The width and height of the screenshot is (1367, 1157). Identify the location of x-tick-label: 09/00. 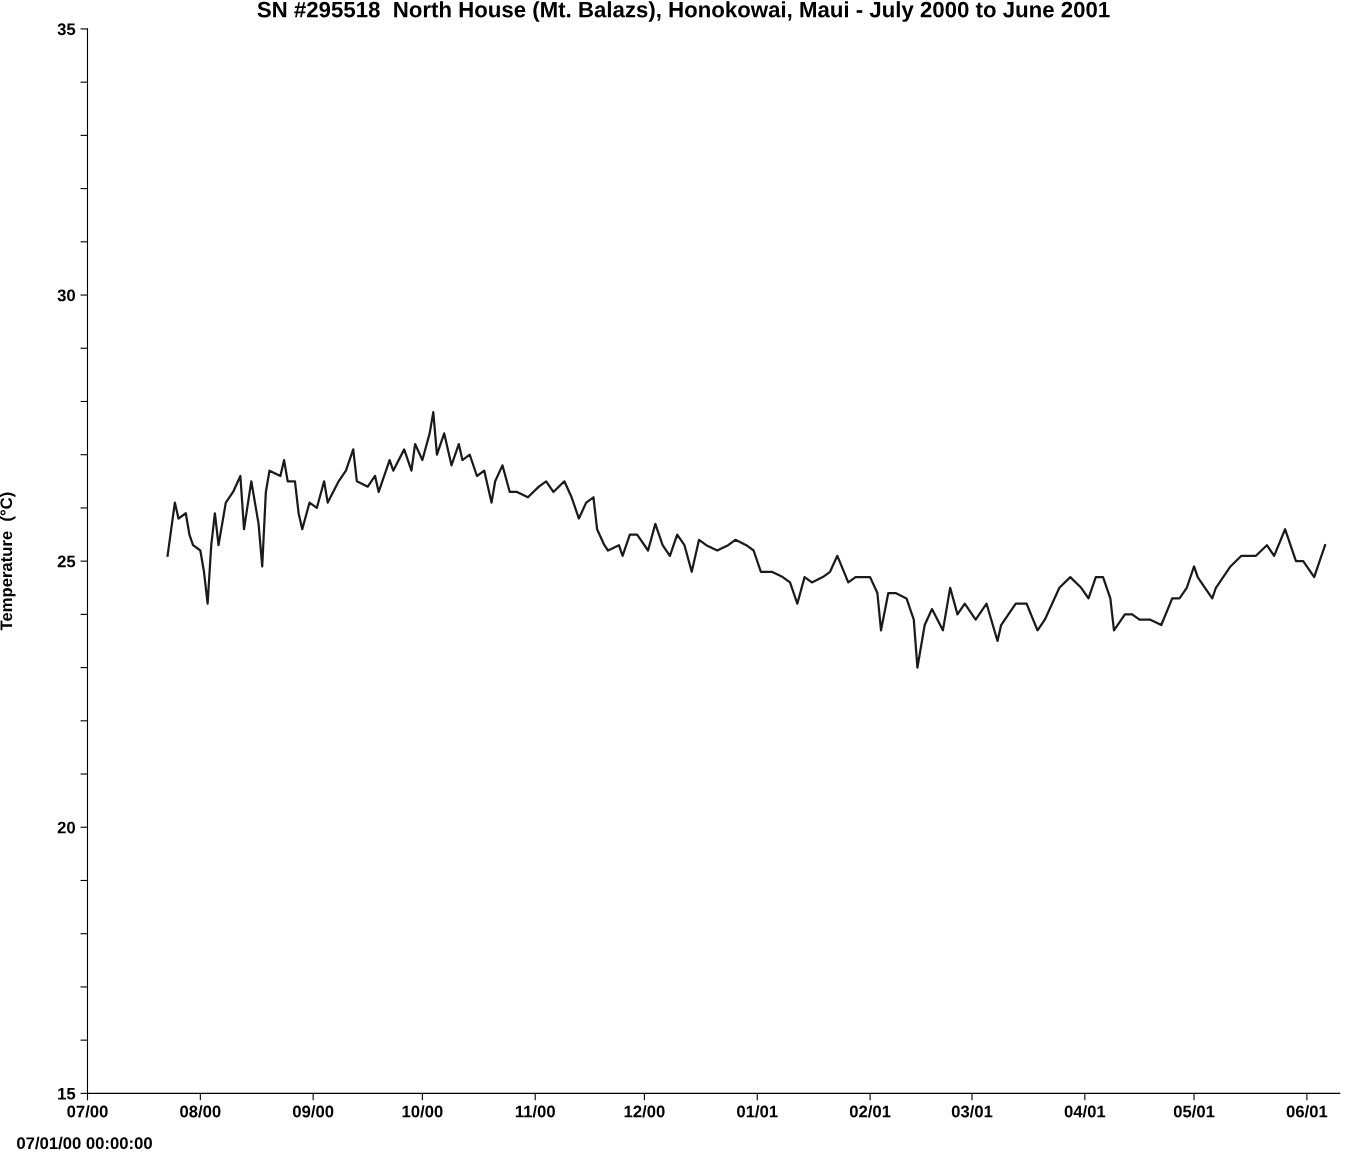
(313, 1111).